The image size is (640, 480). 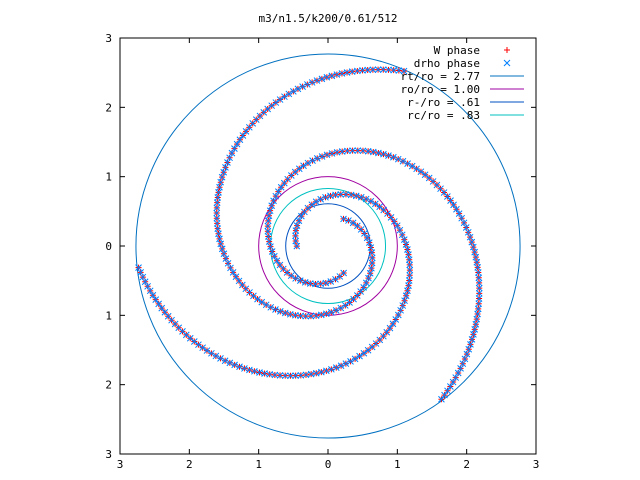 I want to click on circle-rc, so click(x=328, y=246).